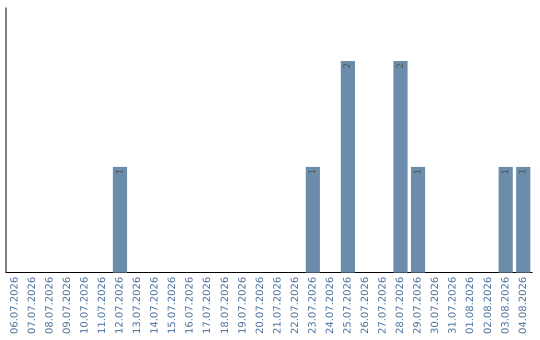 The height and width of the screenshot is (340, 540). Describe the element at coordinates (120, 305) in the screenshot. I see `x-tick-label: 12.07.2026` at that location.